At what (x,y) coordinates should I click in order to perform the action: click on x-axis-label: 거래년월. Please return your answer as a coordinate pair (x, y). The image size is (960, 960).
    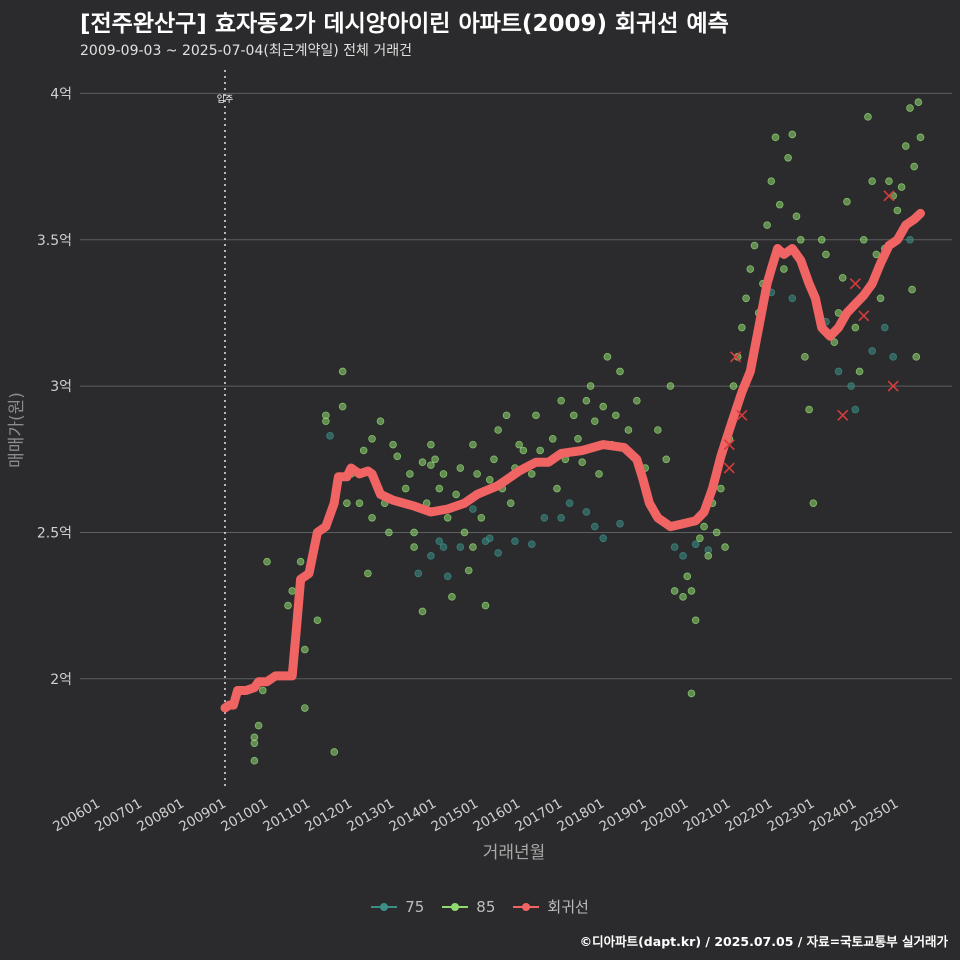
    Looking at the image, I should click on (514, 853).